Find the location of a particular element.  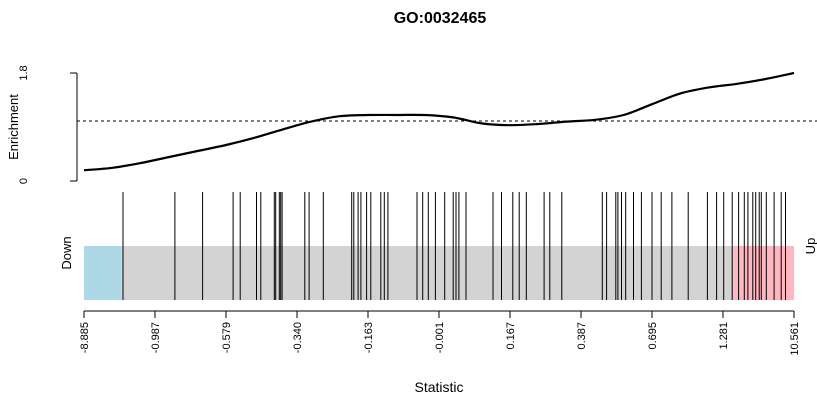

y-tick-label-min: 0 is located at coordinates (24, 181).